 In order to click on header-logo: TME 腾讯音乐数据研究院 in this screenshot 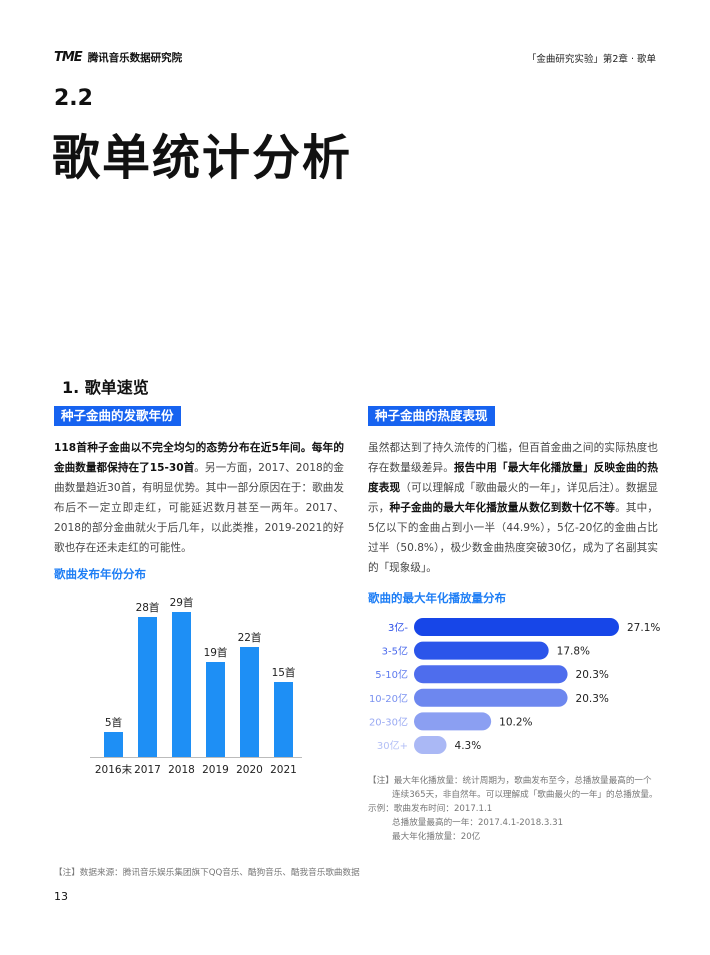, I will do `click(118, 57)`.